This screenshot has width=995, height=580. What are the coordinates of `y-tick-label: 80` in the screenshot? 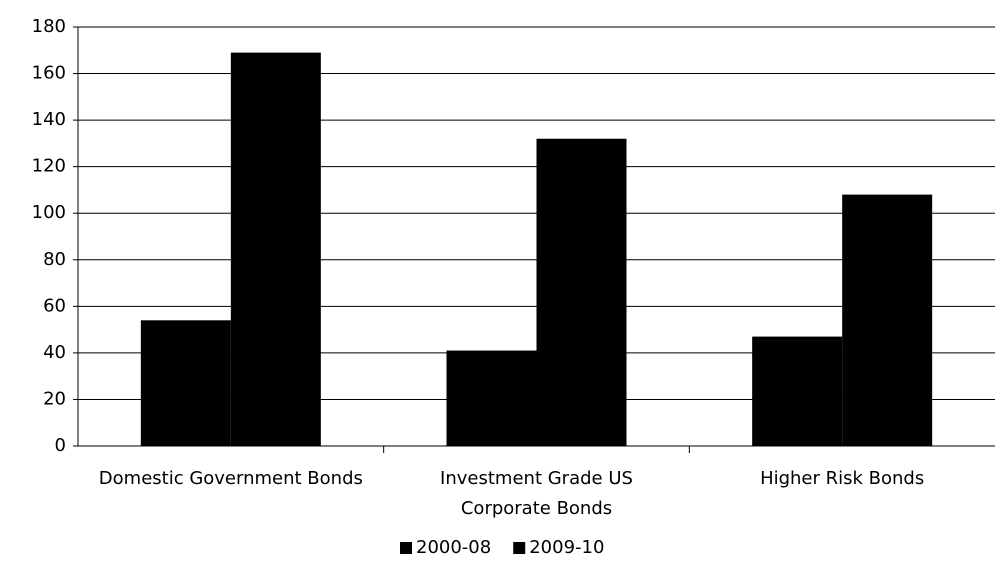 It's located at (54, 259).